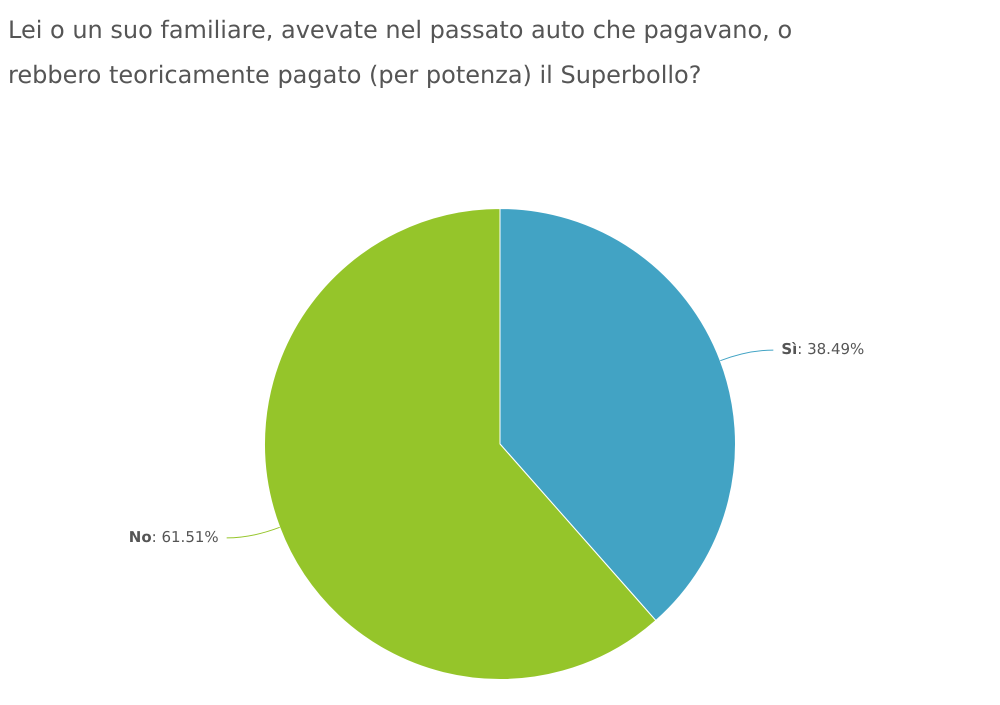  What do you see at coordinates (401, 53) in the screenshot?
I see `chart-title: Lei o un suo familiare, avevate nel passato auto che pagavano, o rebbero teoricamente pagato (per potenza) il Superbollo?` at bounding box center [401, 53].